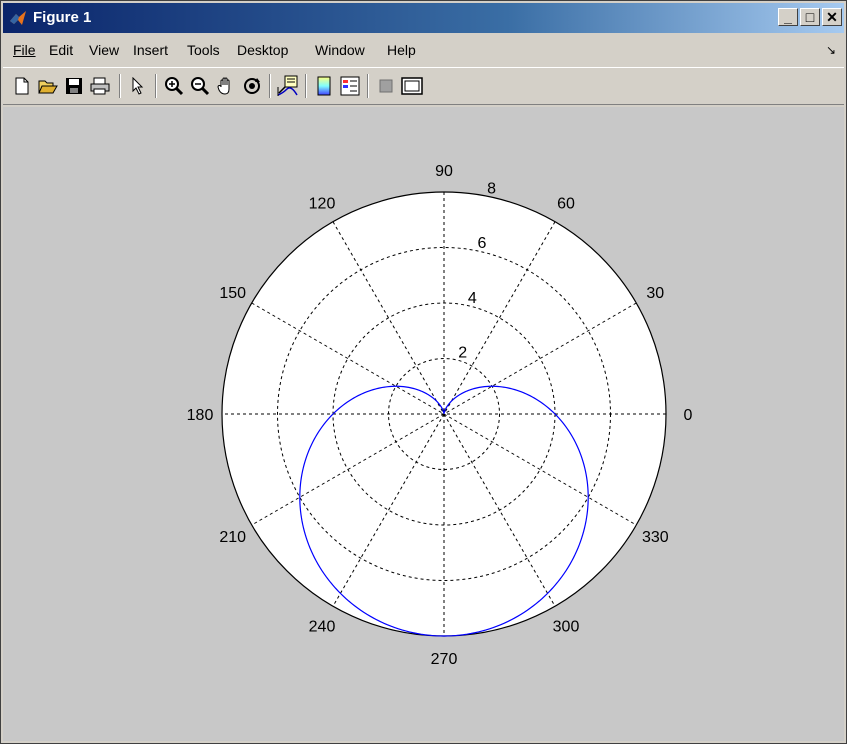 Image resolution: width=847 pixels, height=744 pixels. Describe the element at coordinates (350, 86) in the screenshot. I see `legend-icon` at that location.